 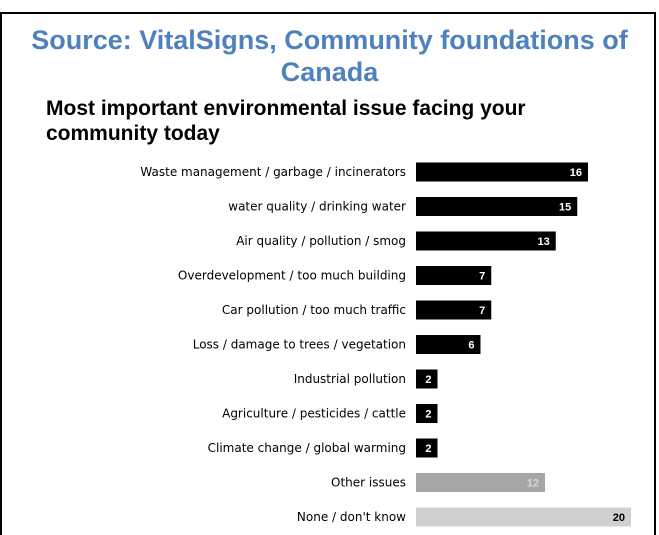 What do you see at coordinates (292, 276) in the screenshot?
I see `category-label: Overdevelopment / too much building` at bounding box center [292, 276].